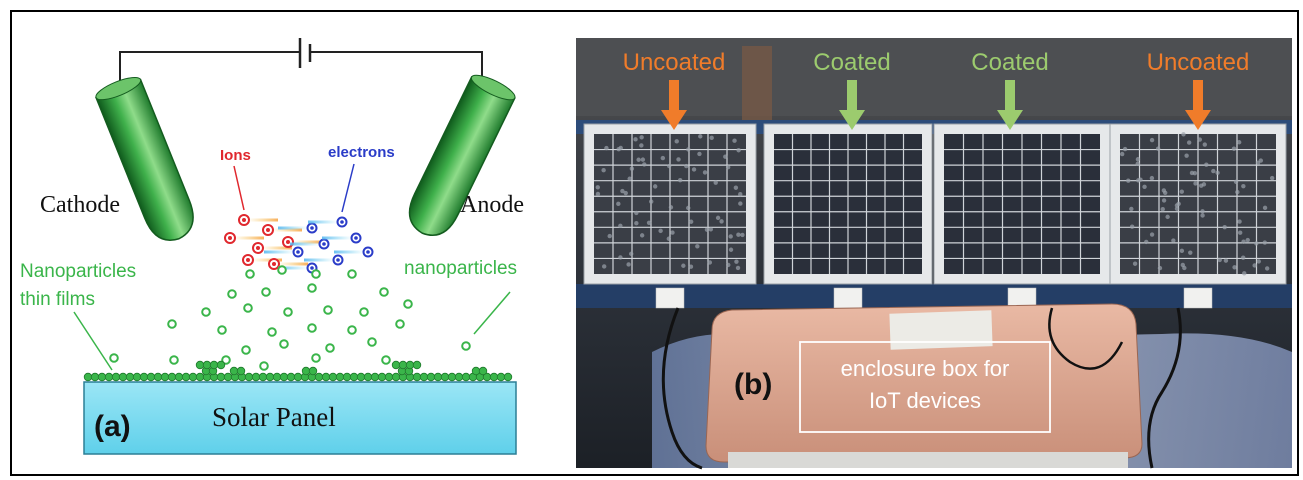 The image size is (1303, 480). Describe the element at coordinates (144, 158) in the screenshot. I see `cathode-electrode` at that location.